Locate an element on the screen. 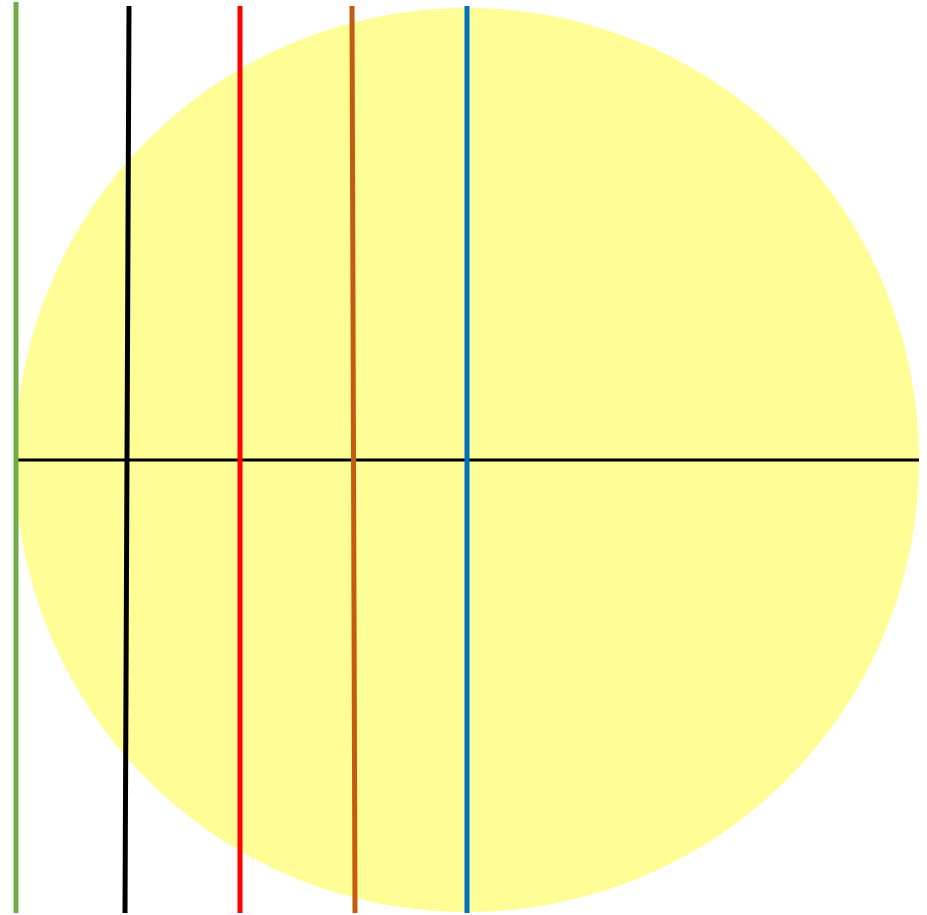  brown-line is located at coordinates (353, 459).